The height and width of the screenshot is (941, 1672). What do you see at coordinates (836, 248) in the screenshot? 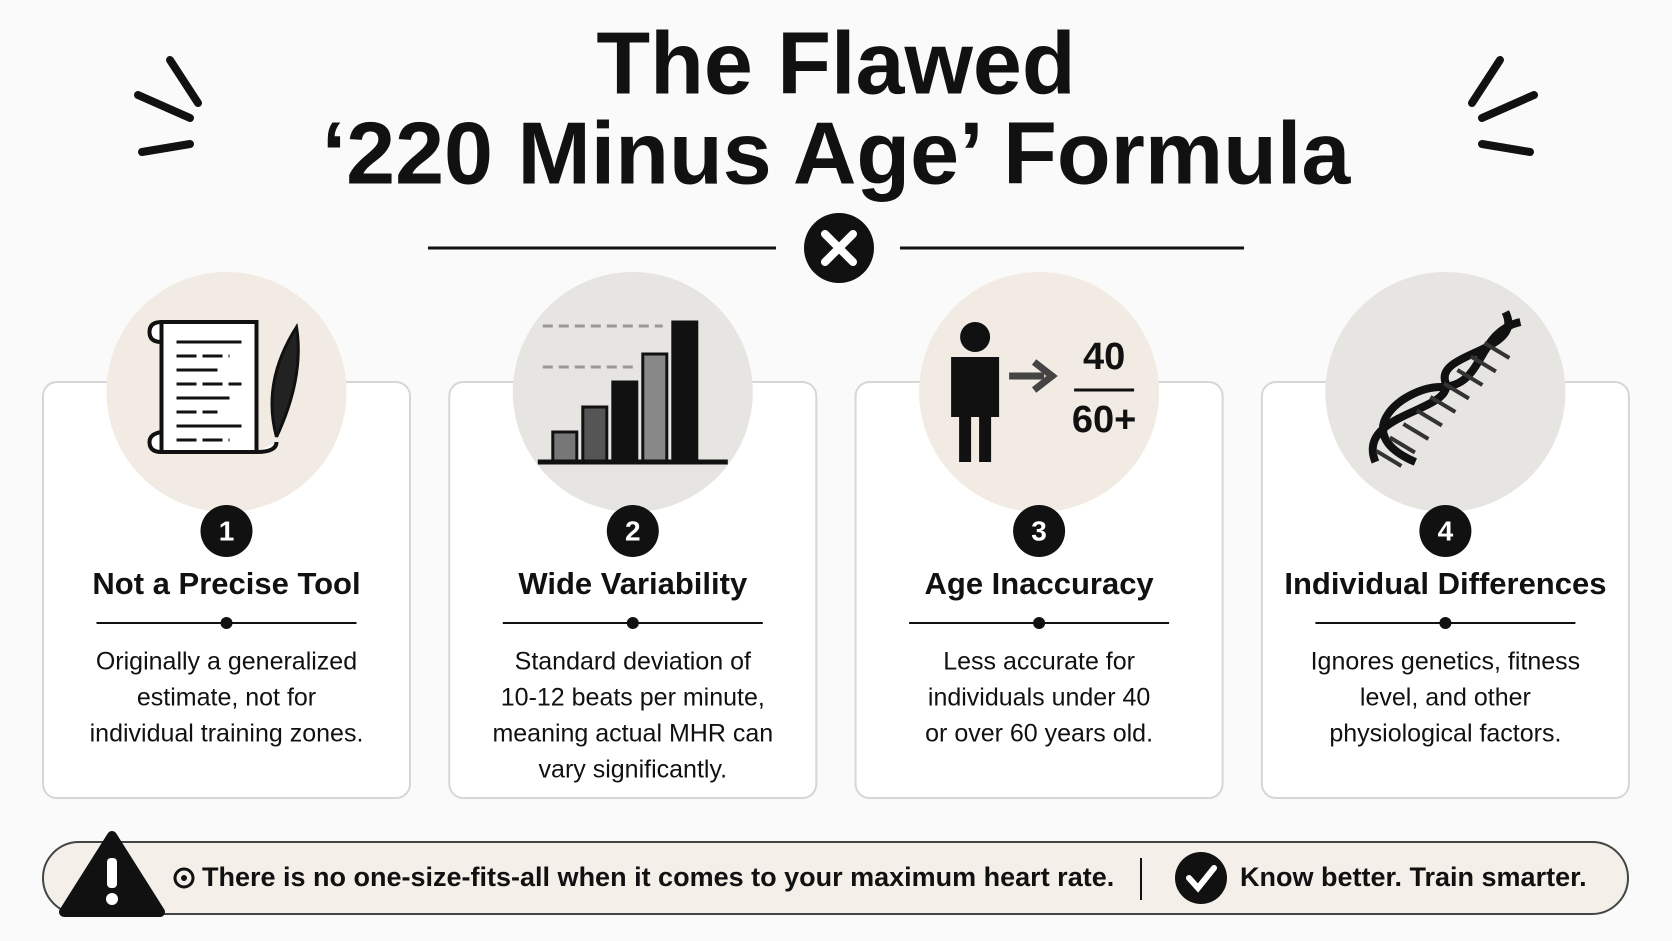
I see `title-divider` at bounding box center [836, 248].